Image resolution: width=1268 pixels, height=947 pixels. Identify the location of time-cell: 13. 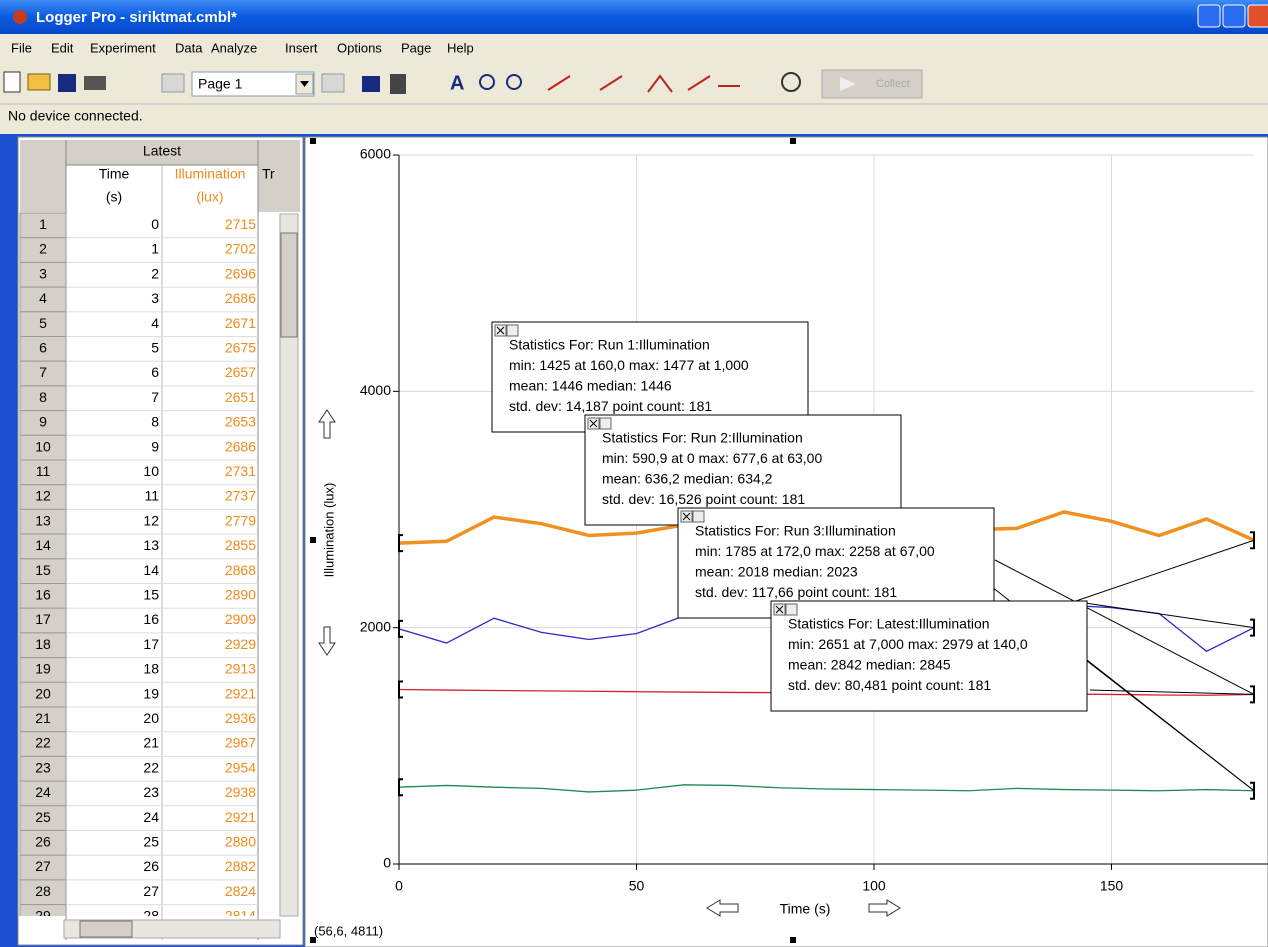
(151, 545).